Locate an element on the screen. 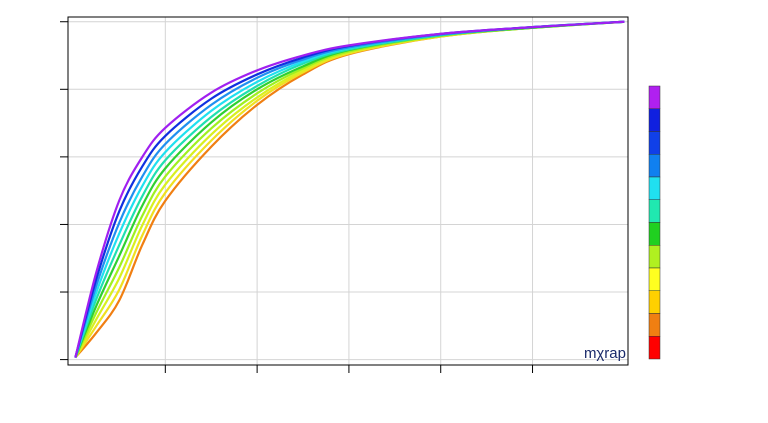 The image size is (768, 423). watermark: mχrap is located at coordinates (605, 353).